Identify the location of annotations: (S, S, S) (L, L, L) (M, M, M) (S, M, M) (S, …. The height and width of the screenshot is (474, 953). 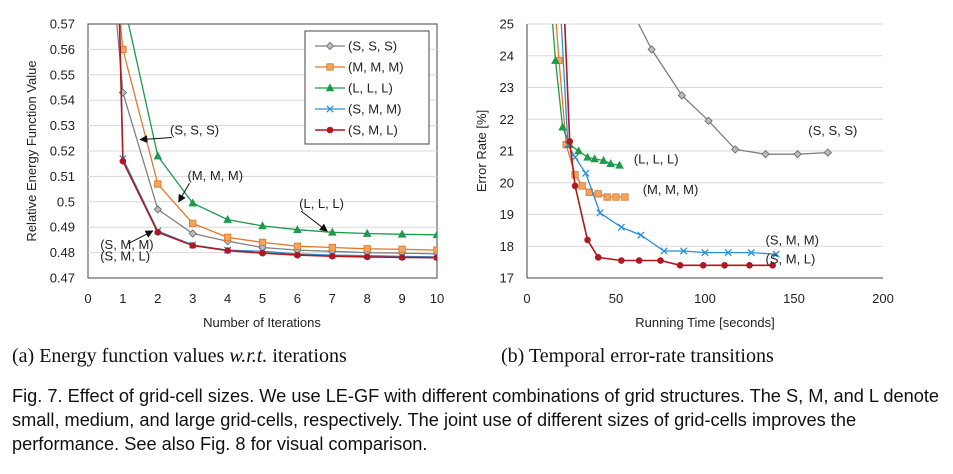
(746, 195).